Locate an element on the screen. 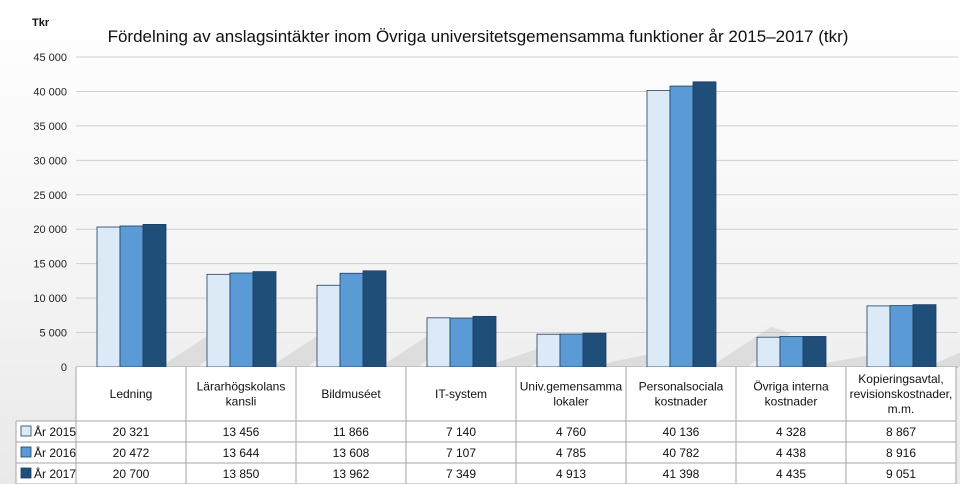  data-label: 20 700 is located at coordinates (131, 474).